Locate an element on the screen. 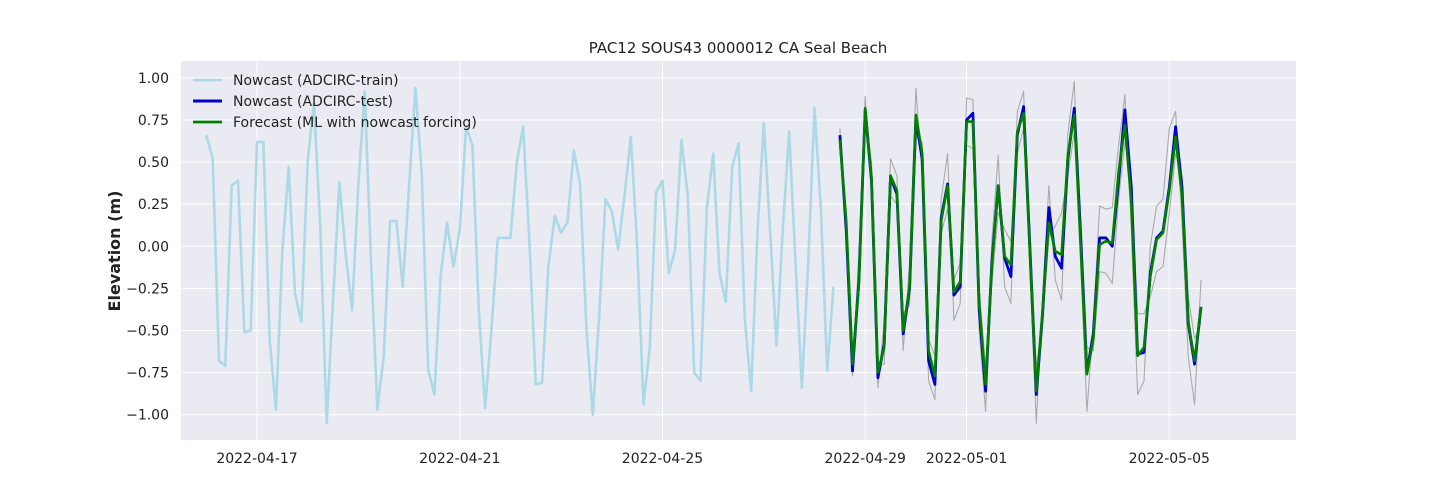 This screenshot has height=504, width=1440. legend-label: Forecast (ML with nowcast forcing) is located at coordinates (355, 123).